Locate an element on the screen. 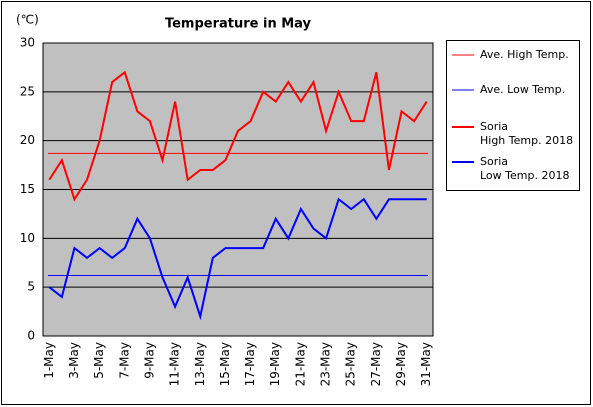 This screenshot has height=407, width=593. y-tick-label: 0 is located at coordinates (31, 336).